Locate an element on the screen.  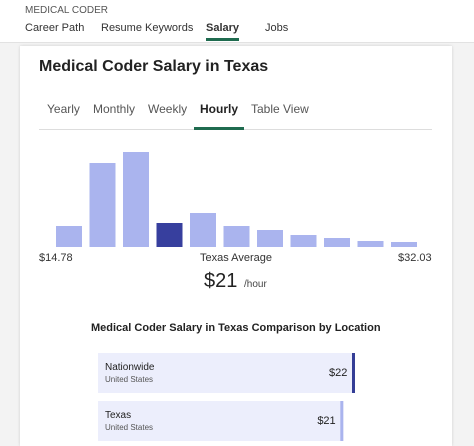
location-name: Texas is located at coordinates (118, 415).